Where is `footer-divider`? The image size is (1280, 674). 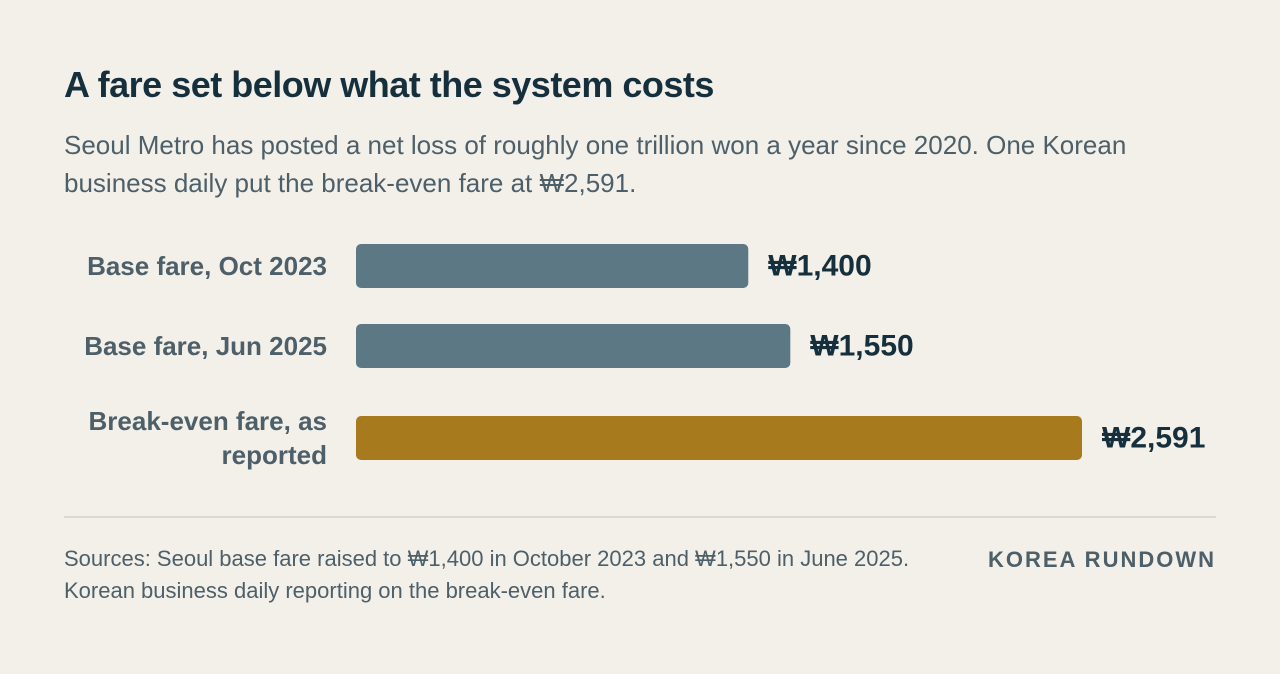 footer-divider is located at coordinates (640, 517).